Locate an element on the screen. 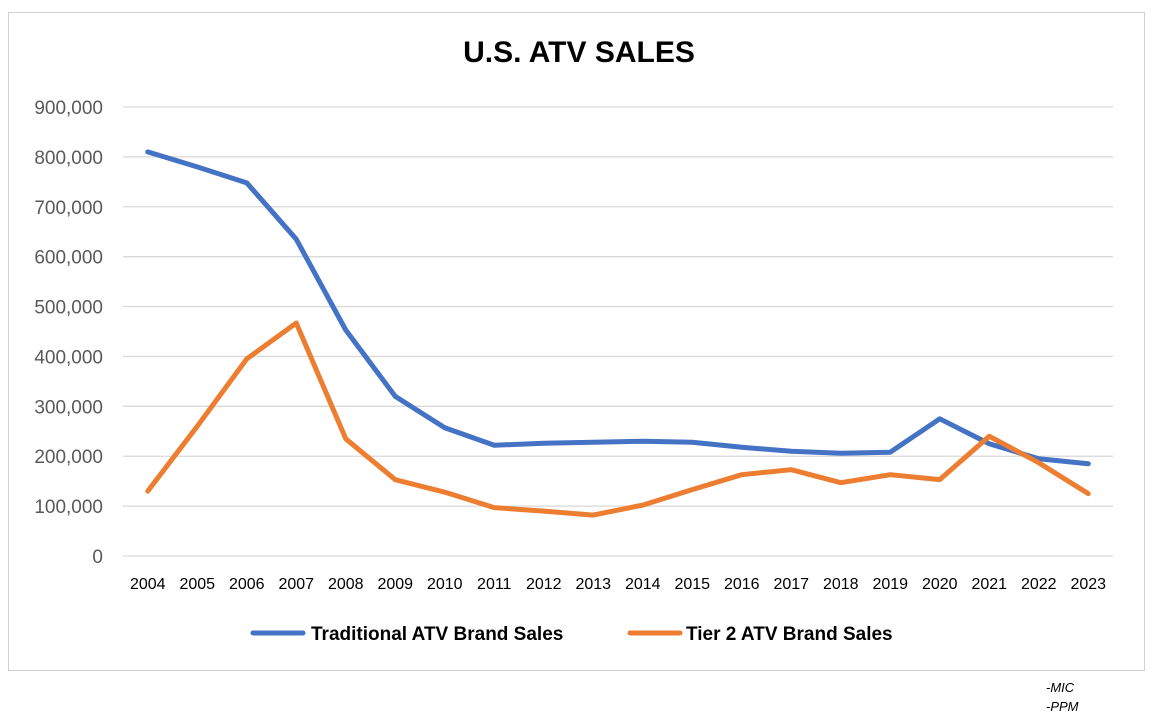 This screenshot has height=723, width=1158. y-tick-label: 500,000 is located at coordinates (68, 308).